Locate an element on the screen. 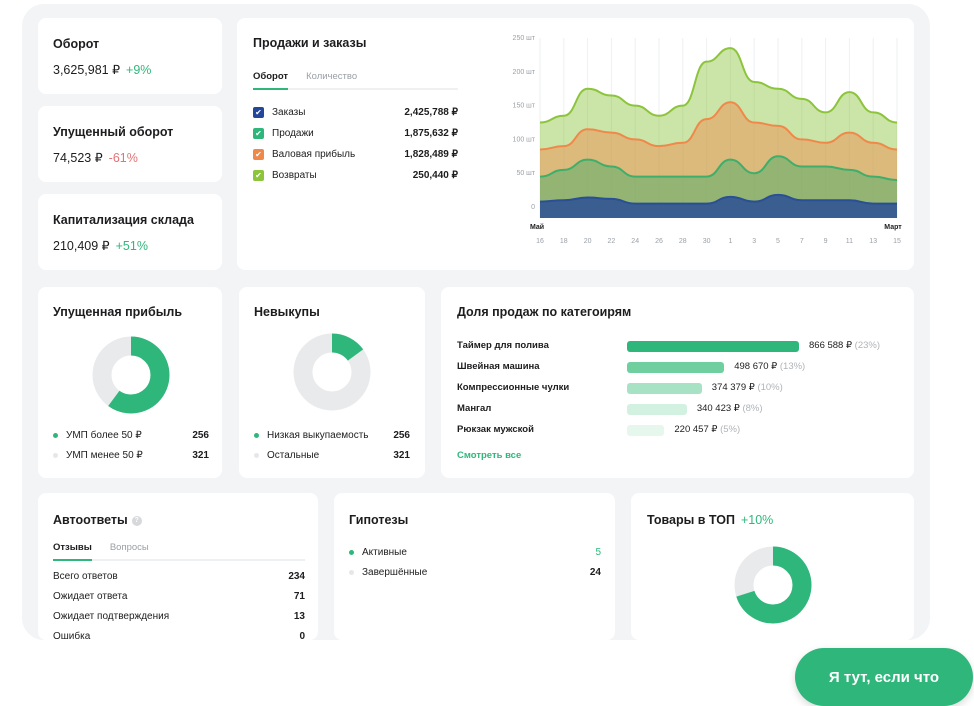 This screenshot has height=706, width=974. category-value: 374 379 ₽ (10%) is located at coordinates (747, 387).